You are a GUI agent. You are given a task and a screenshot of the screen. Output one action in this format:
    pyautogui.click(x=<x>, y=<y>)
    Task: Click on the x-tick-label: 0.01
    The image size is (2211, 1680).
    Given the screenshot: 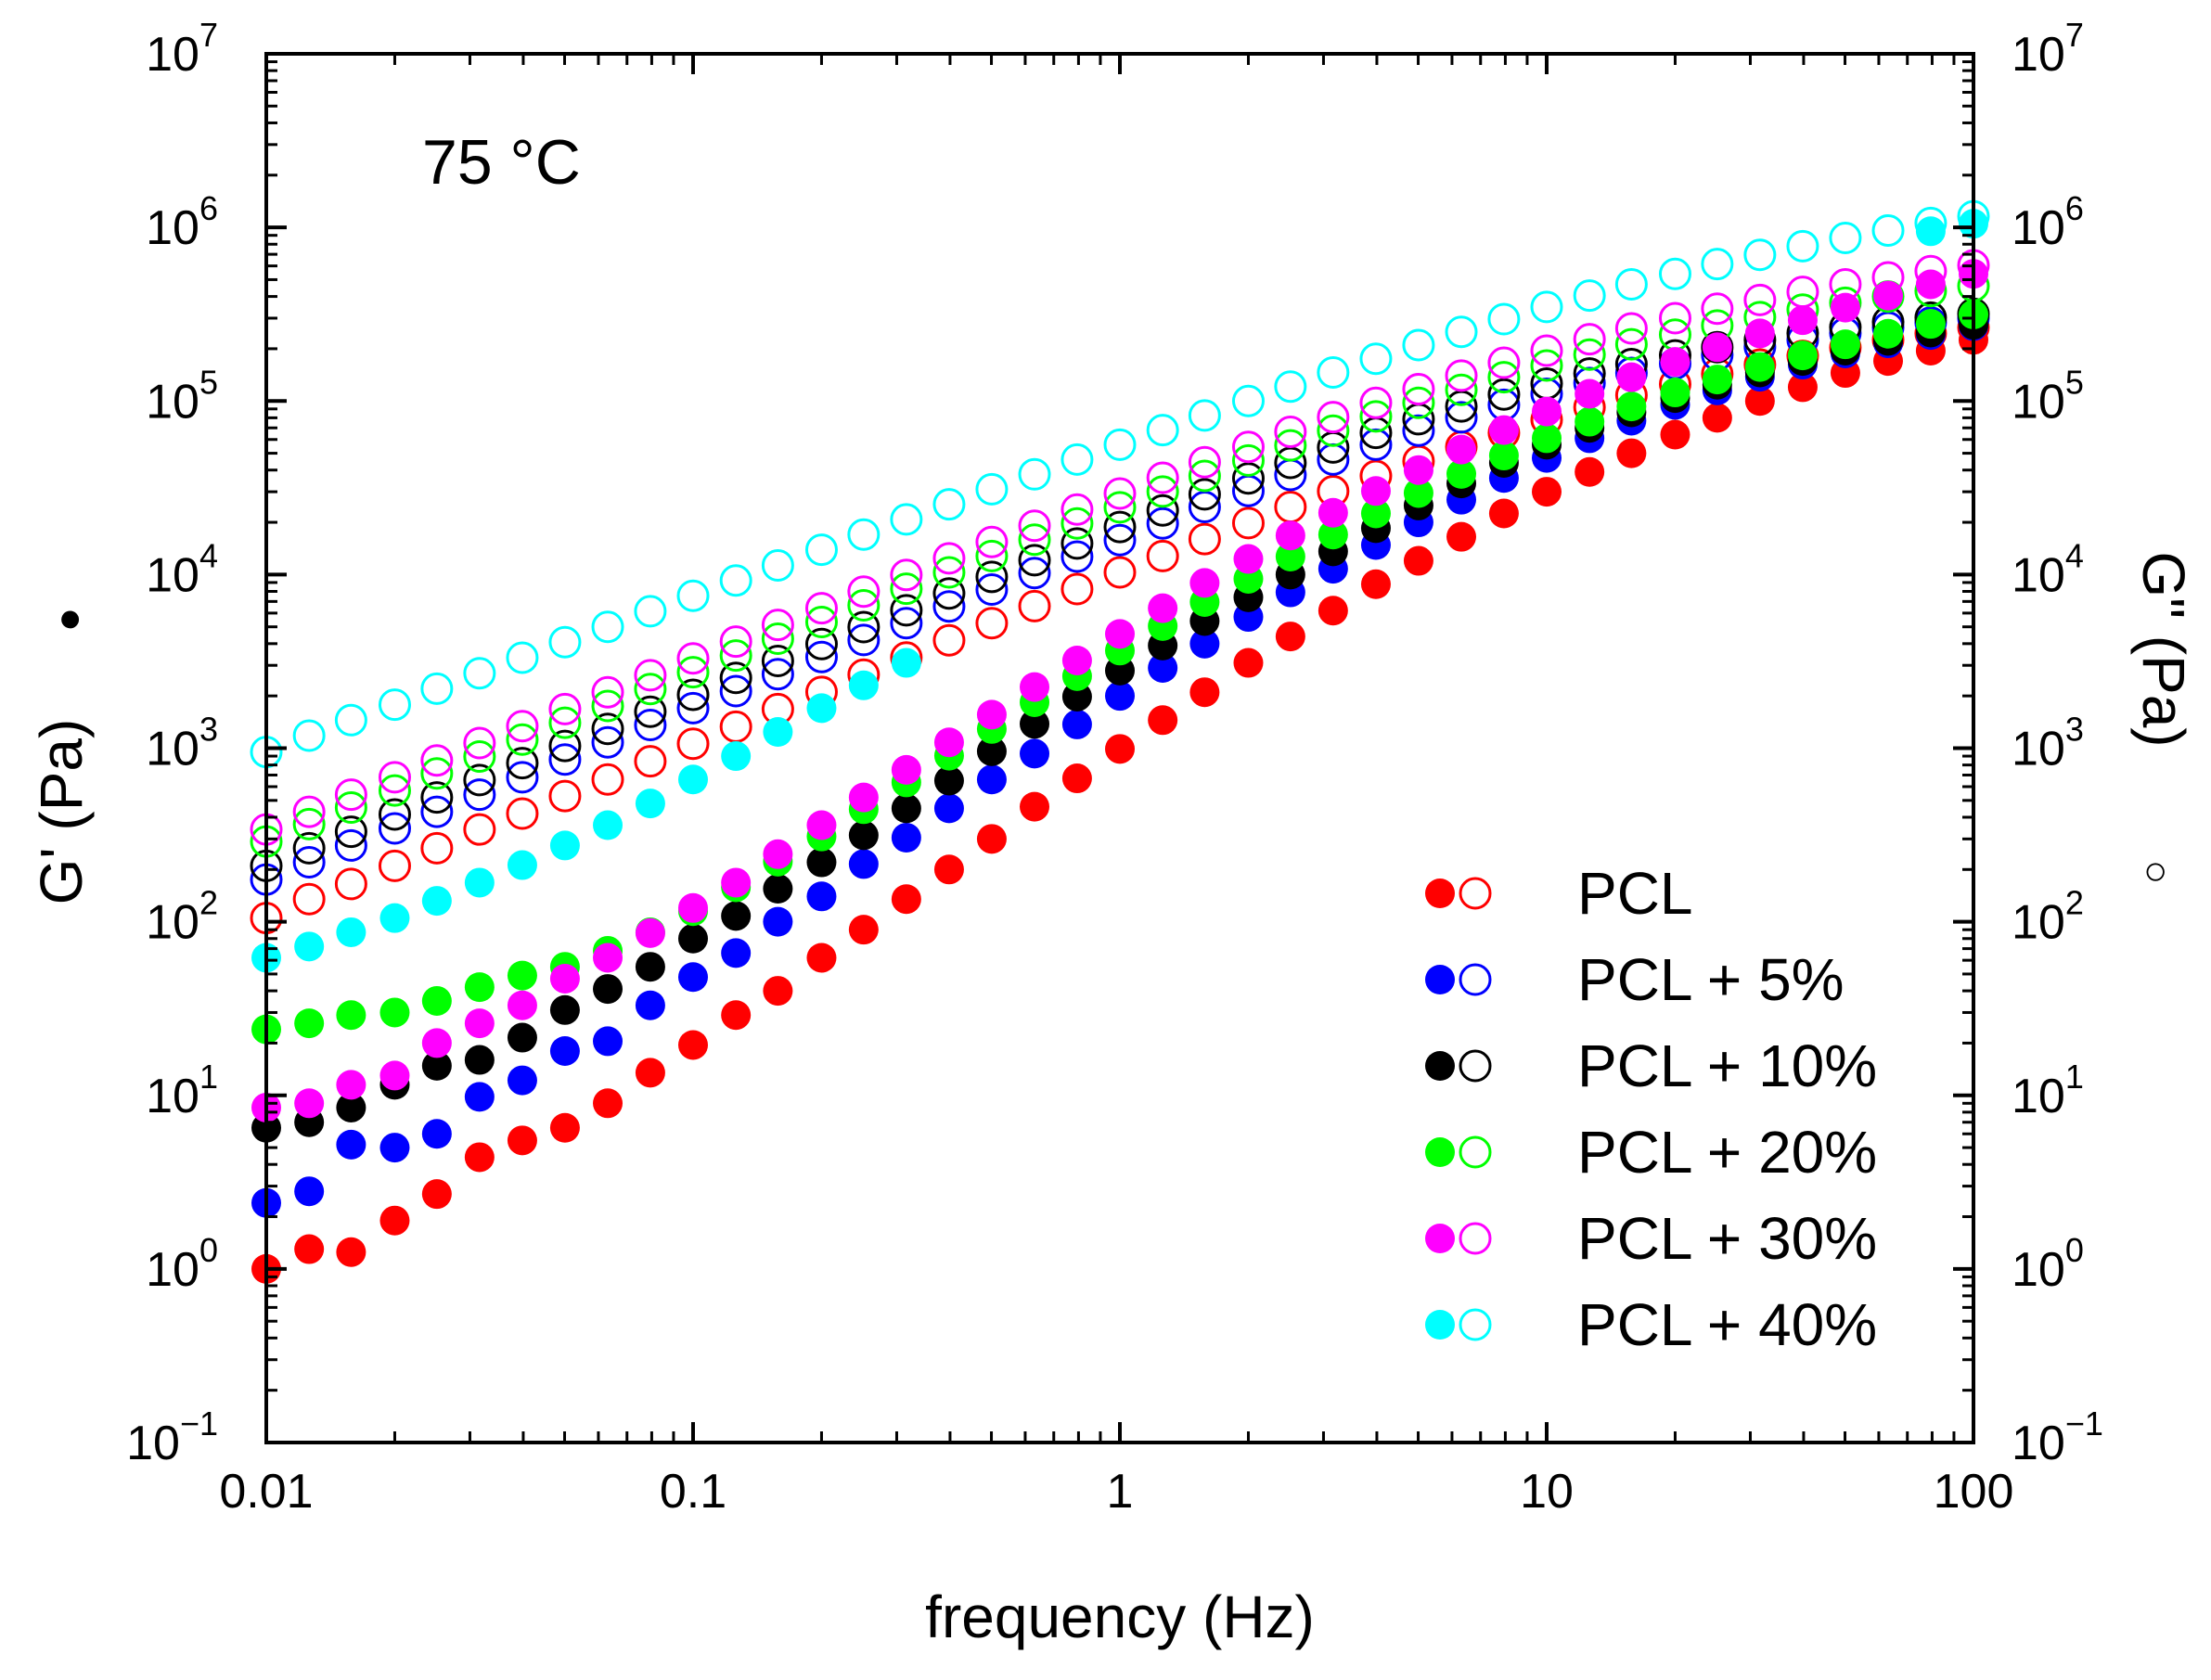 What is the action you would take?
    pyautogui.click(x=266, y=1492)
    